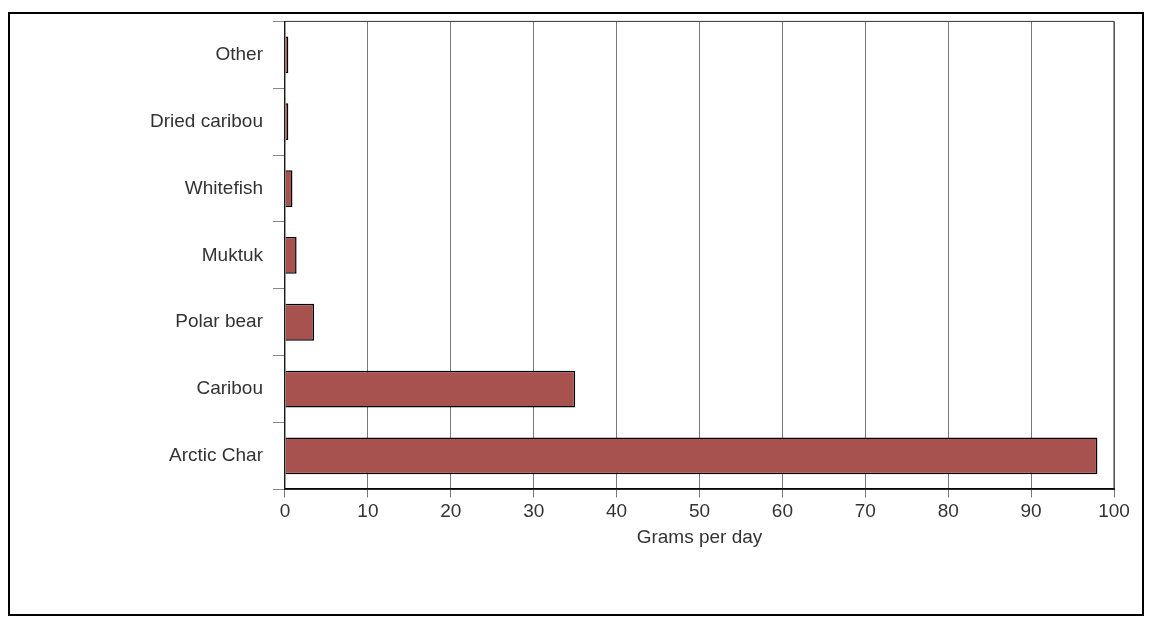  What do you see at coordinates (782, 511) in the screenshot?
I see `x-tick-label: 60` at bounding box center [782, 511].